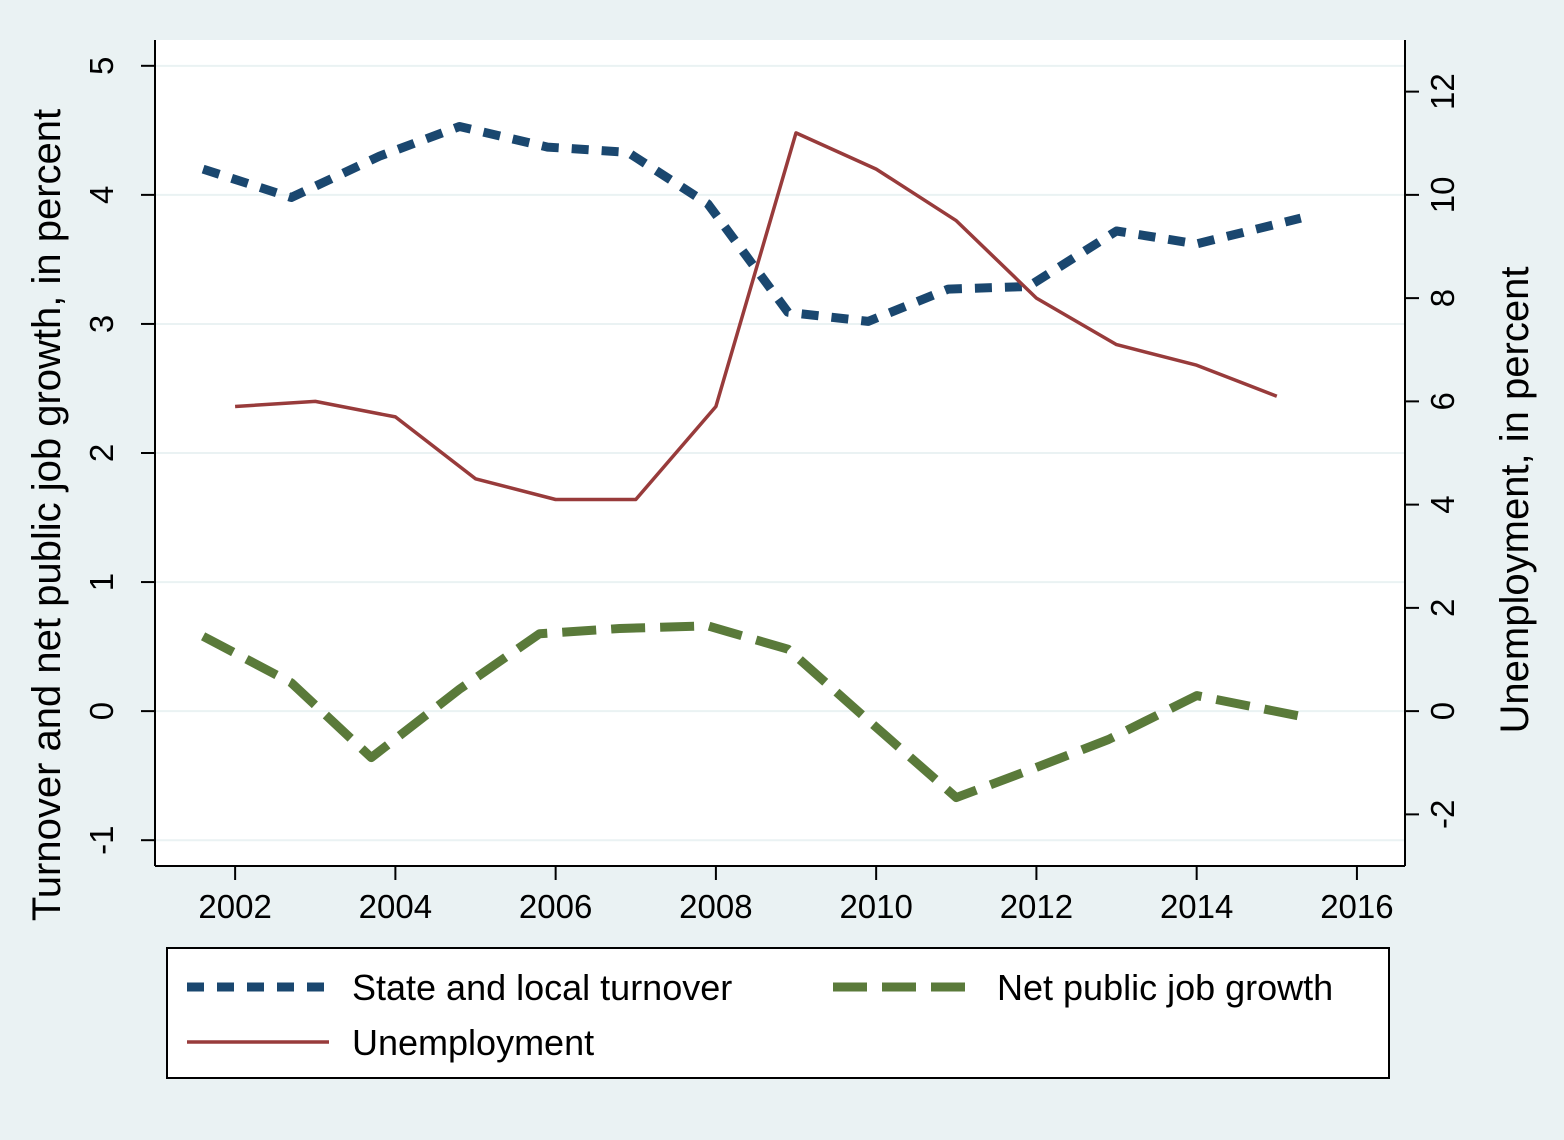 The image size is (1564, 1140). I want to click on legend-label-state-and-local-turnover: State and local turnover, so click(542, 987).